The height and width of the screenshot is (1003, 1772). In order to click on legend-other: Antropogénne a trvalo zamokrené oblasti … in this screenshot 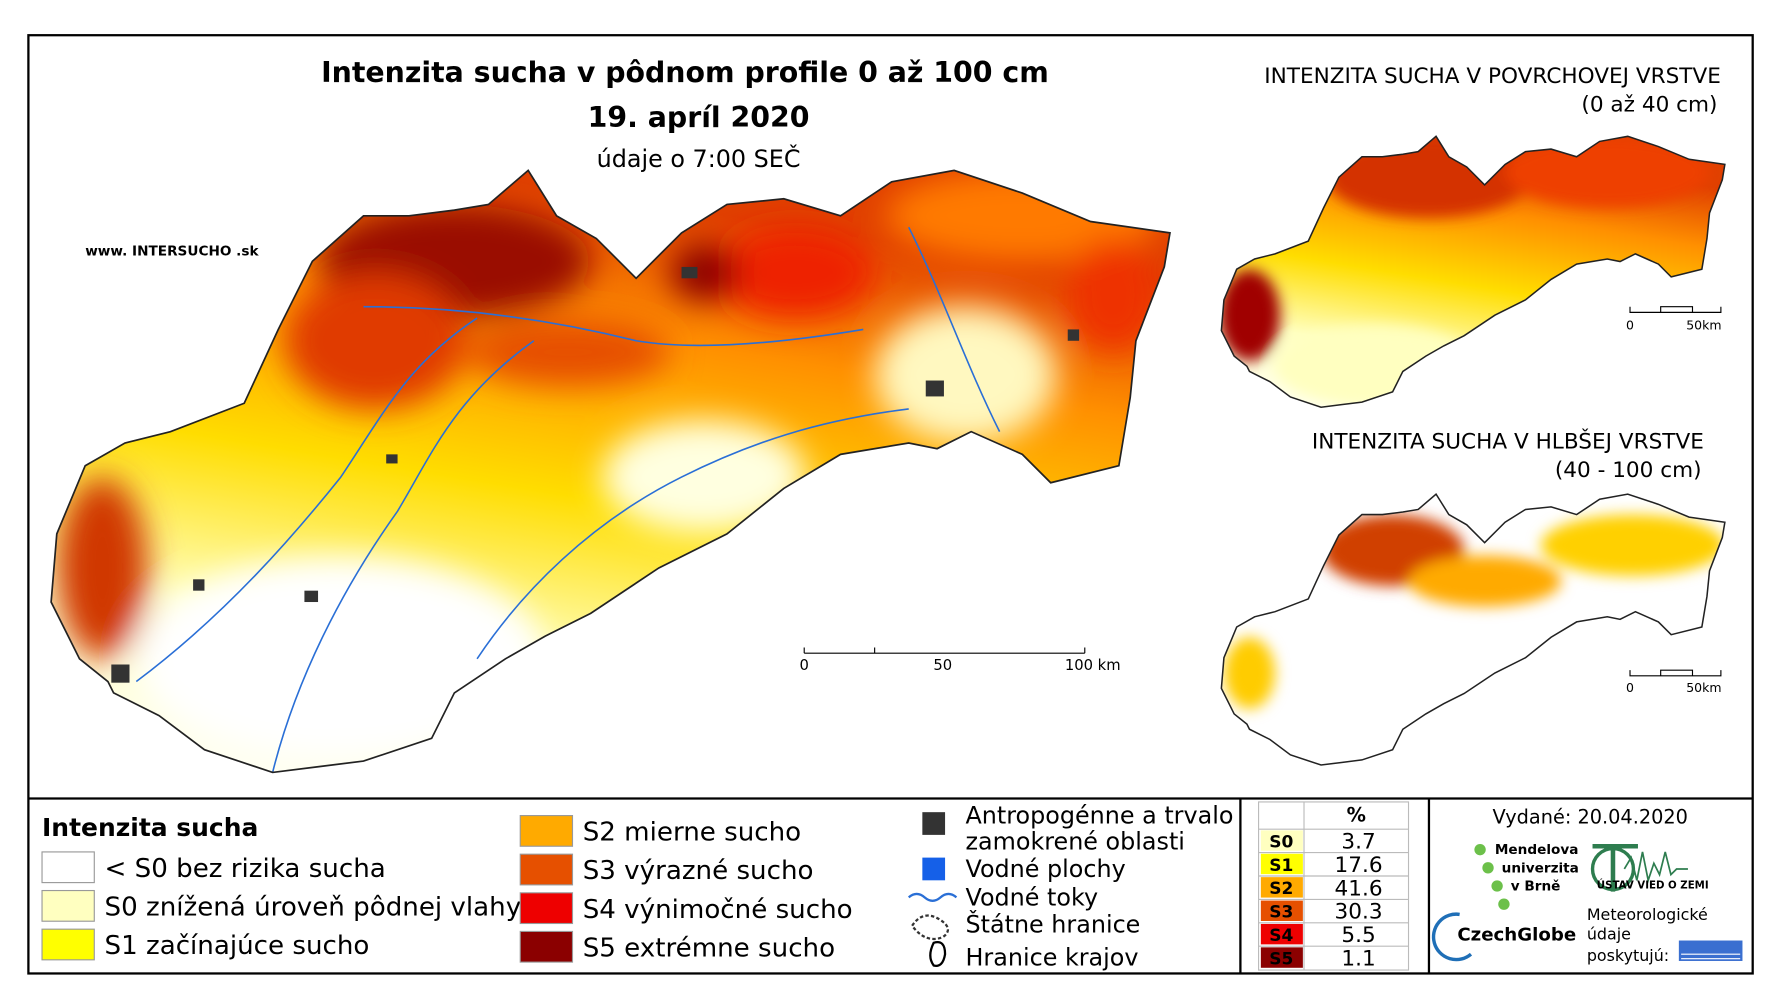, I will do `click(1070, 887)`.